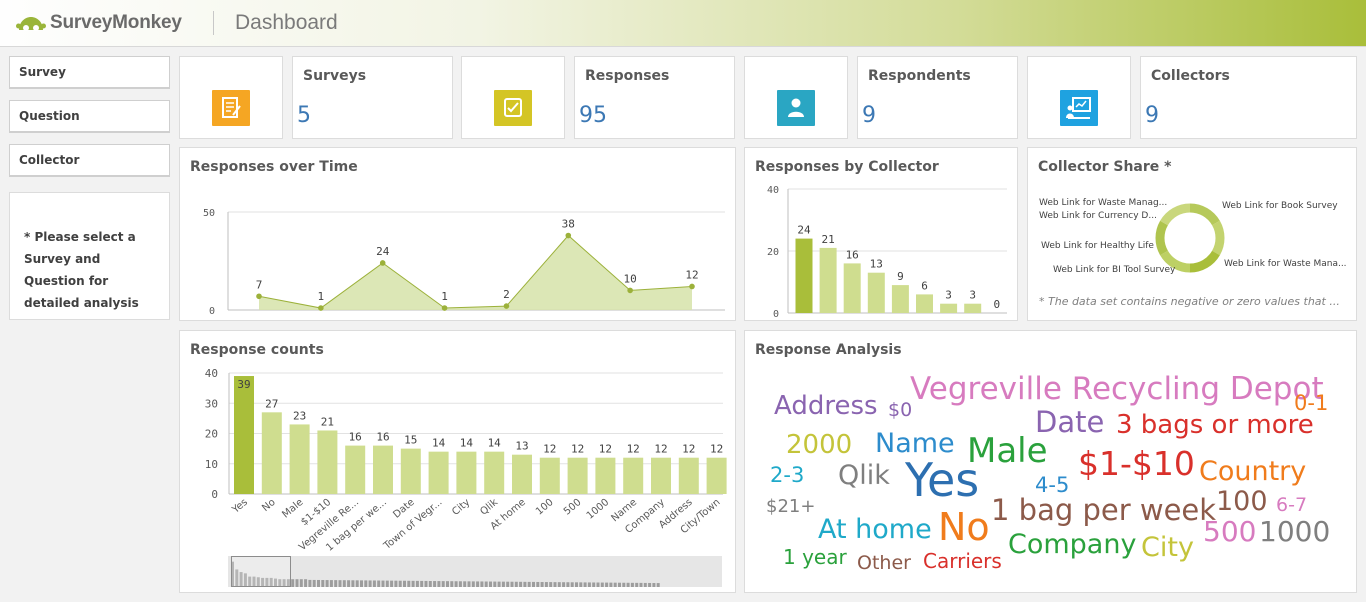 This screenshot has height=602, width=1366. I want to click on word-cloud-item: 3 bags or more, so click(1215, 425).